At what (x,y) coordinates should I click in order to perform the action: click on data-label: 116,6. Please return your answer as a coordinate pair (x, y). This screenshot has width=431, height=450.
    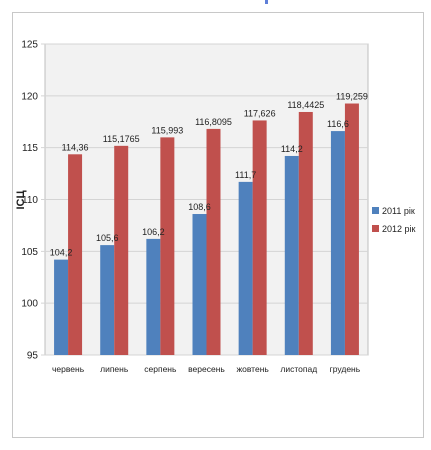
    Looking at the image, I should click on (338, 124).